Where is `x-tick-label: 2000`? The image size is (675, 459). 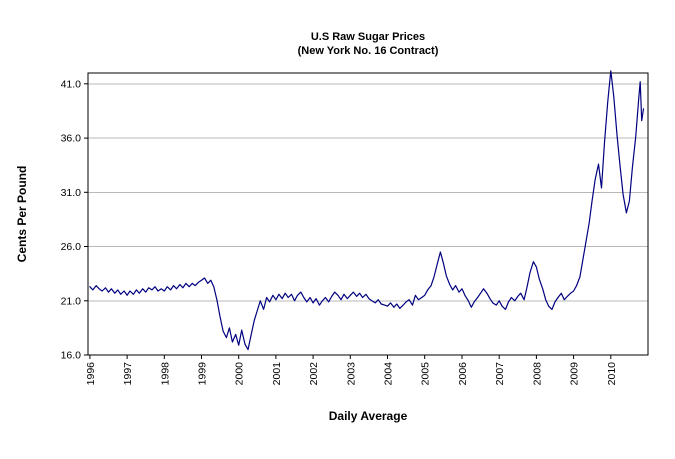
x-tick-label: 2000 is located at coordinates (240, 374).